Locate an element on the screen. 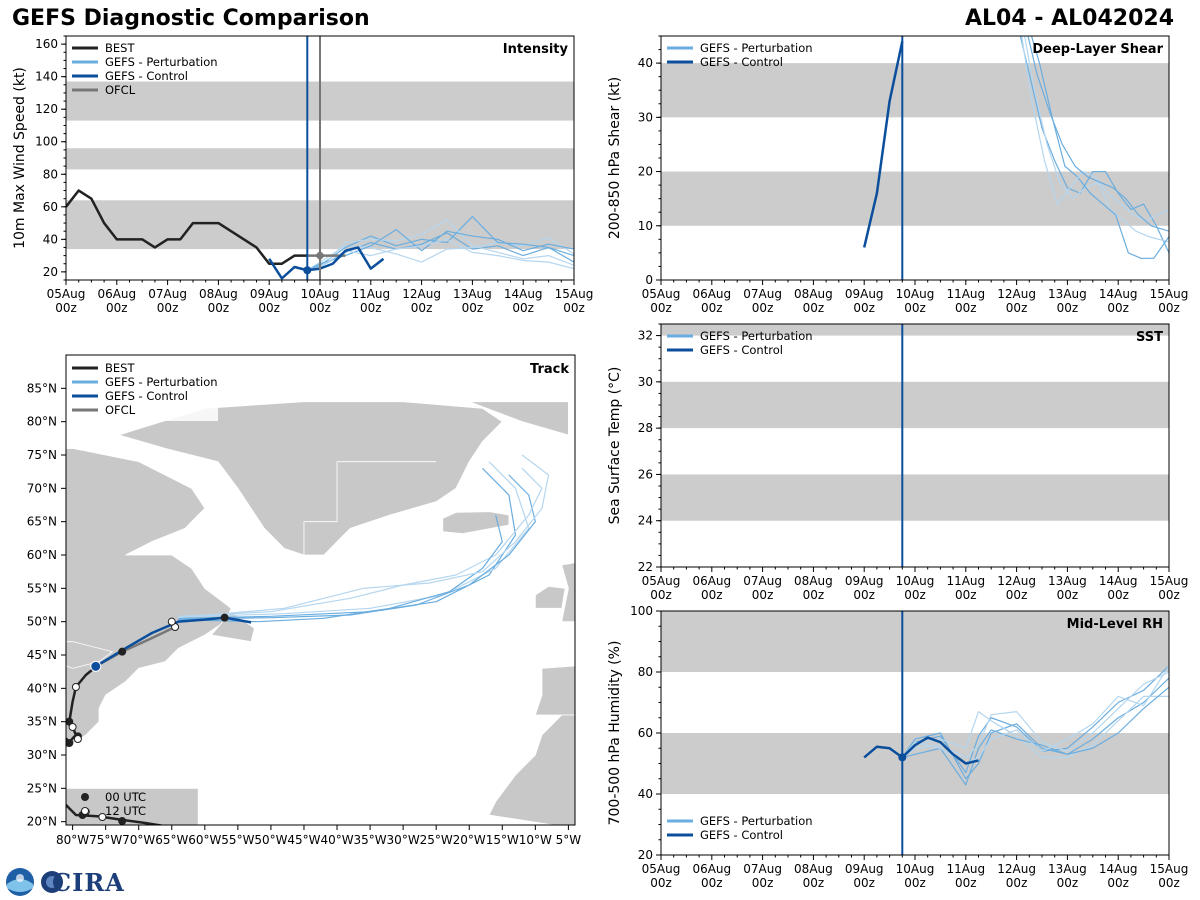  track-xtick-label: 30°W is located at coordinates (403, 840).